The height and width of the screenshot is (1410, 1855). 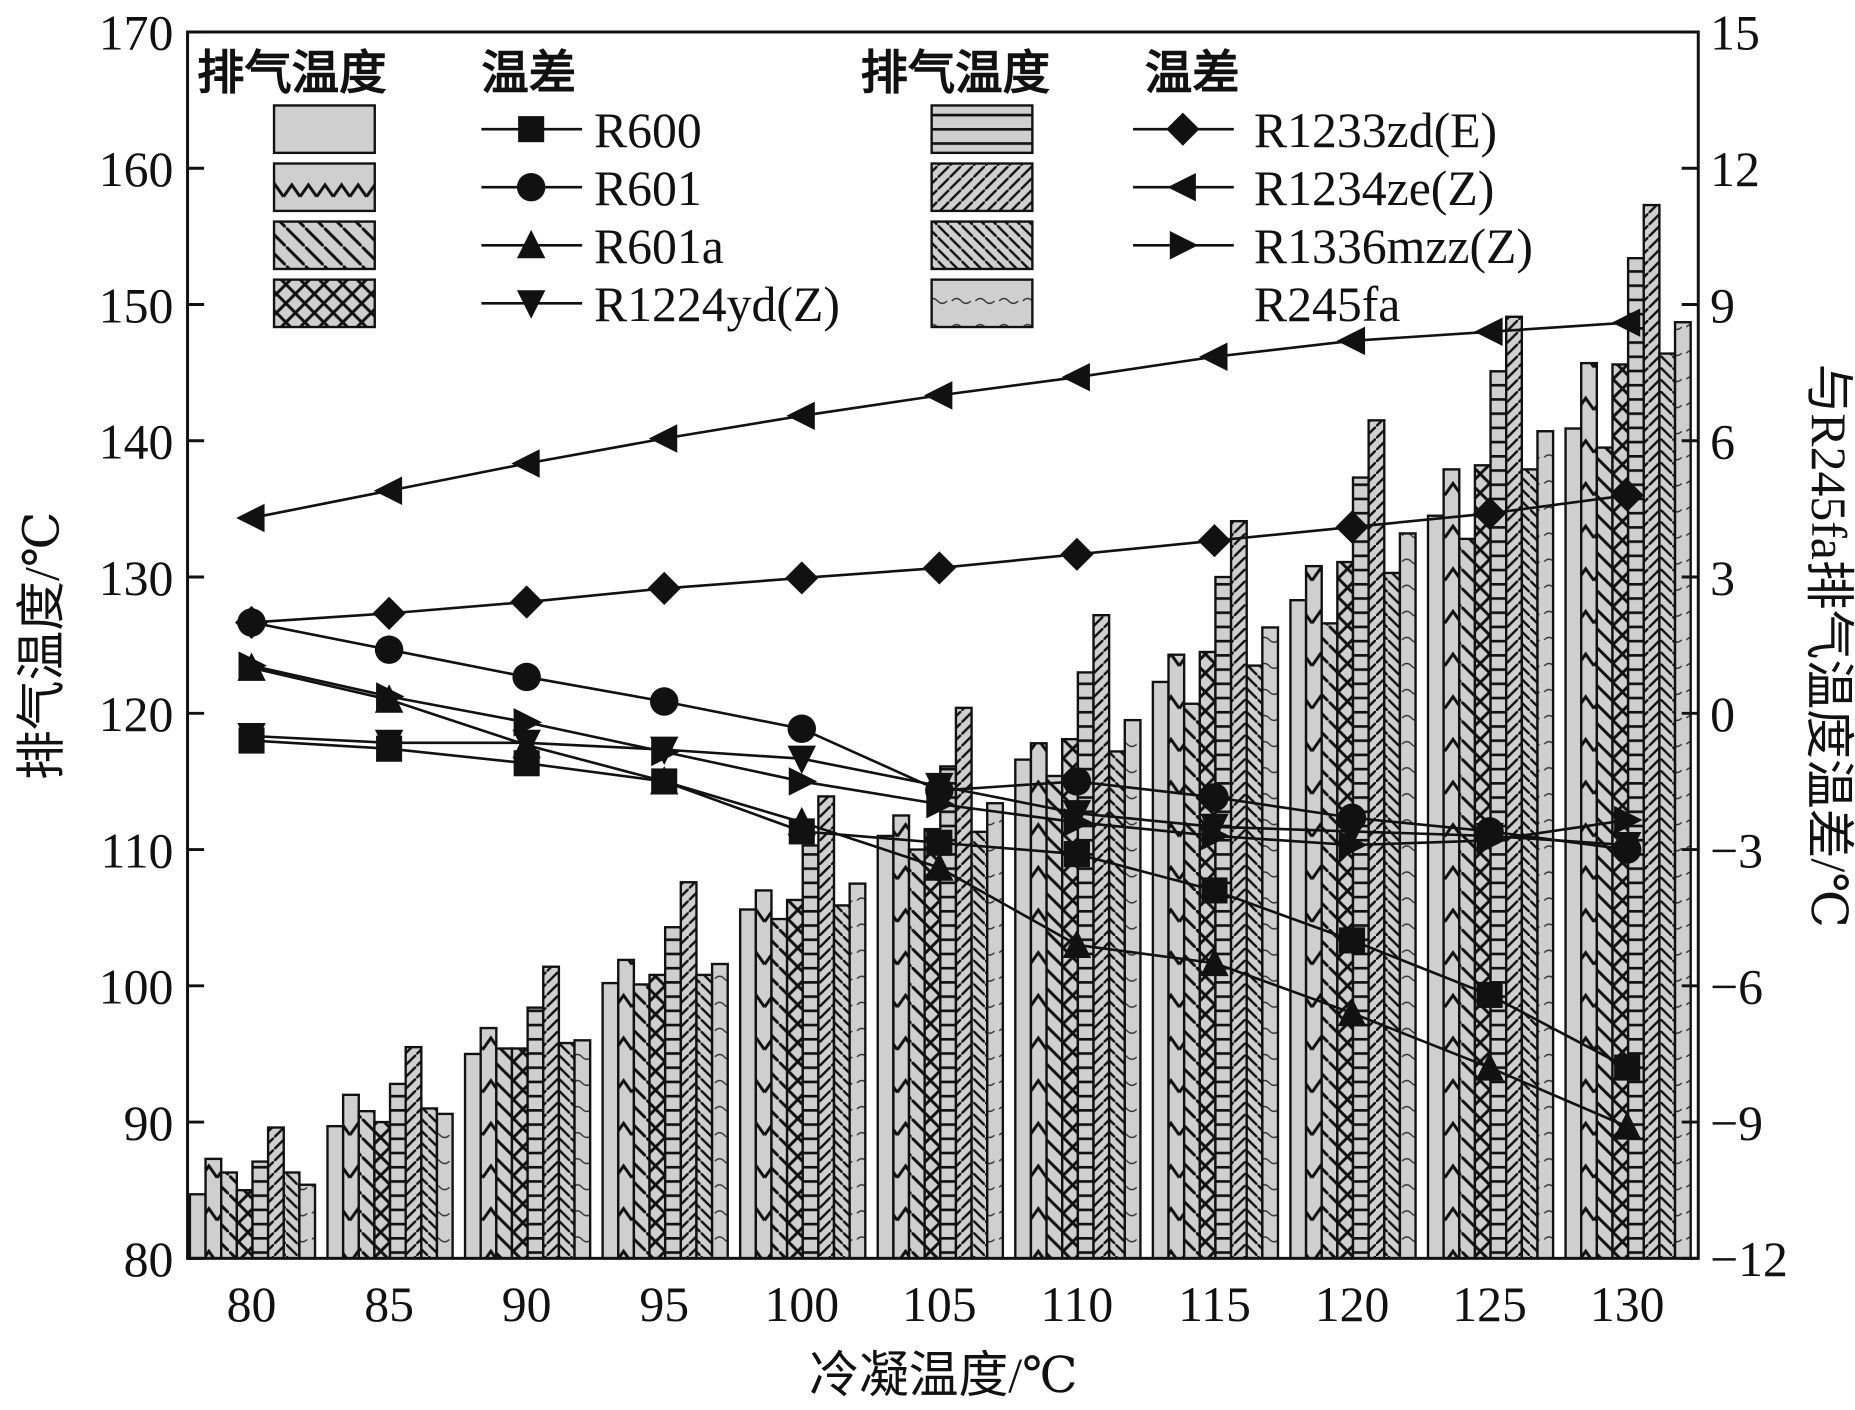 What do you see at coordinates (826, 1027) in the screenshot?
I see `bar-R1234ze(Z)-100` at bounding box center [826, 1027].